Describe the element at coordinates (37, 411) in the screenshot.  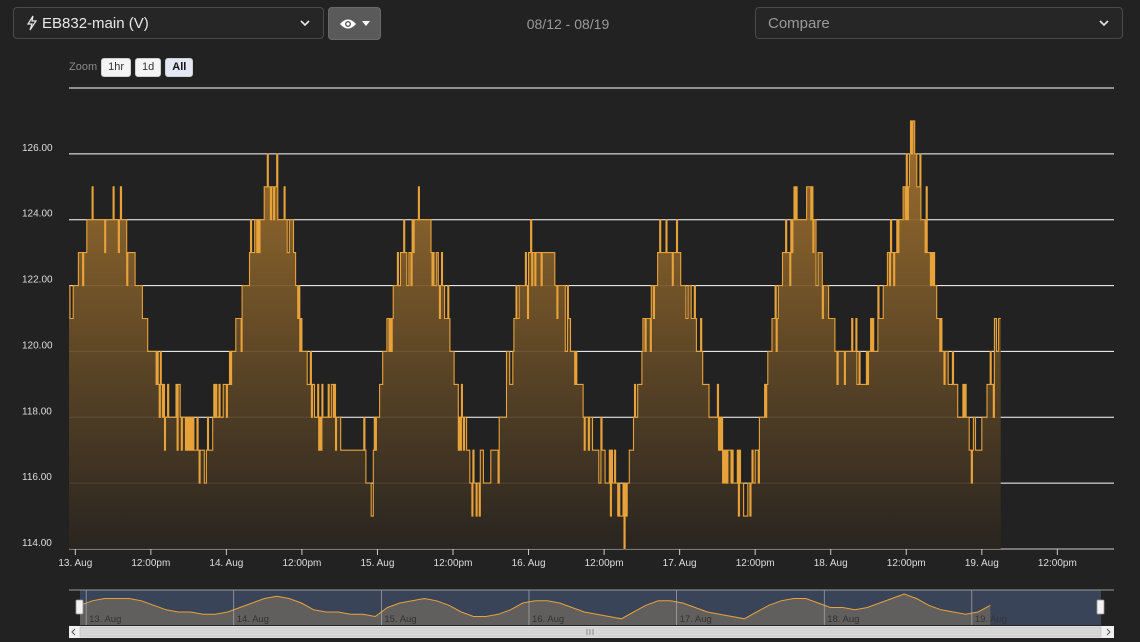
I see `y-tick-label: 118.00` at that location.